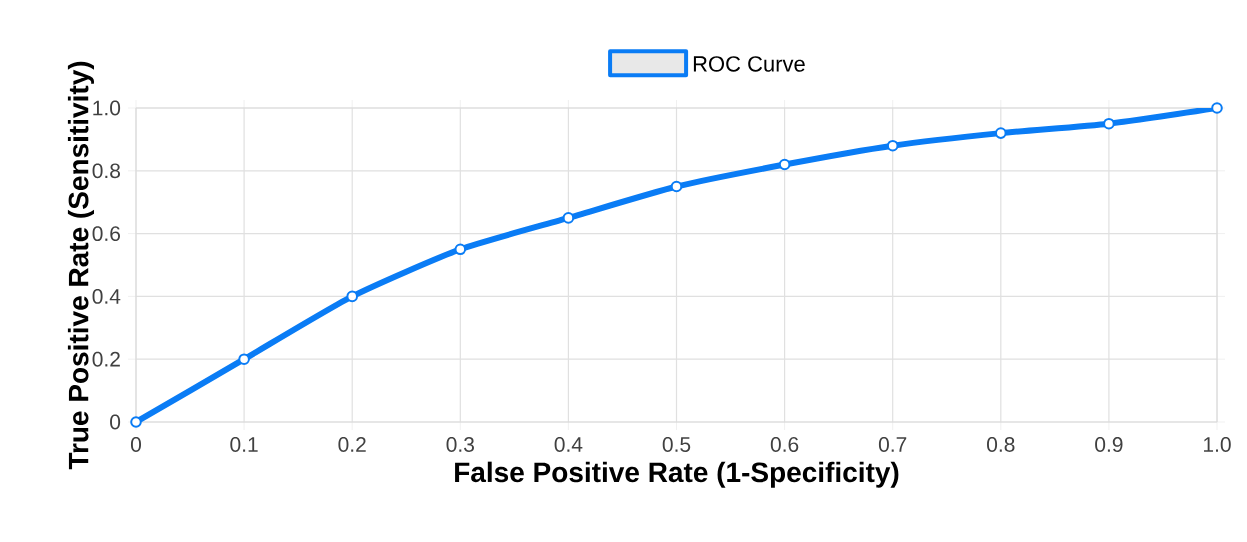  What do you see at coordinates (1217, 444) in the screenshot?
I see `x-tick-label: 1.0` at bounding box center [1217, 444].